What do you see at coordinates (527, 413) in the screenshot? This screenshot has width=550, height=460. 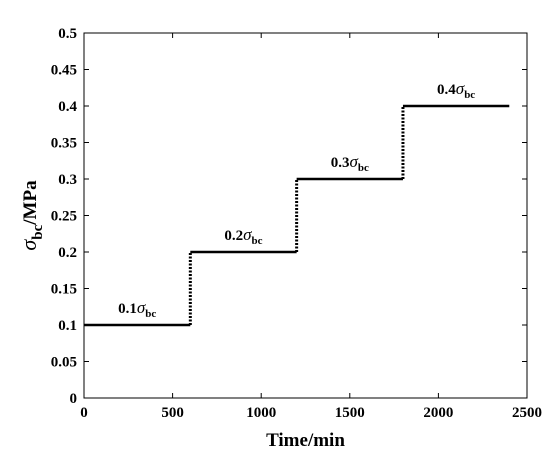 I see `x-tick-label: 2500` at bounding box center [527, 413].